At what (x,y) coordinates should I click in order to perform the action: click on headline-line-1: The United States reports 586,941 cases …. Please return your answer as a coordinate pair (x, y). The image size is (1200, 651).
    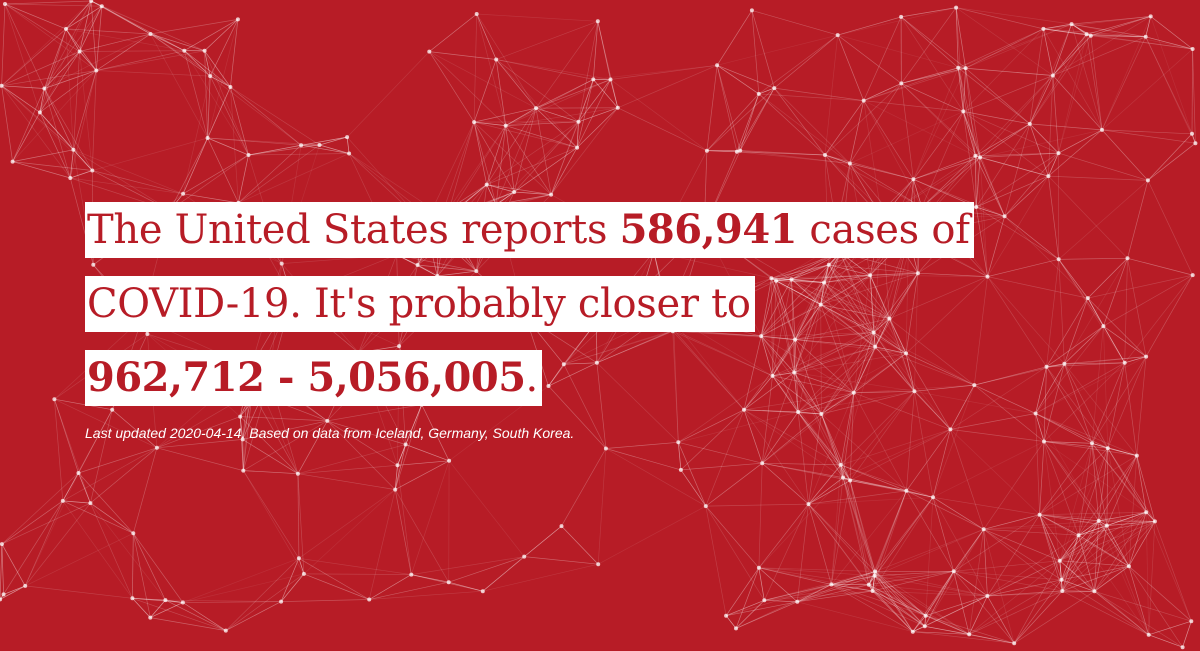
    Looking at the image, I should click on (529, 230).